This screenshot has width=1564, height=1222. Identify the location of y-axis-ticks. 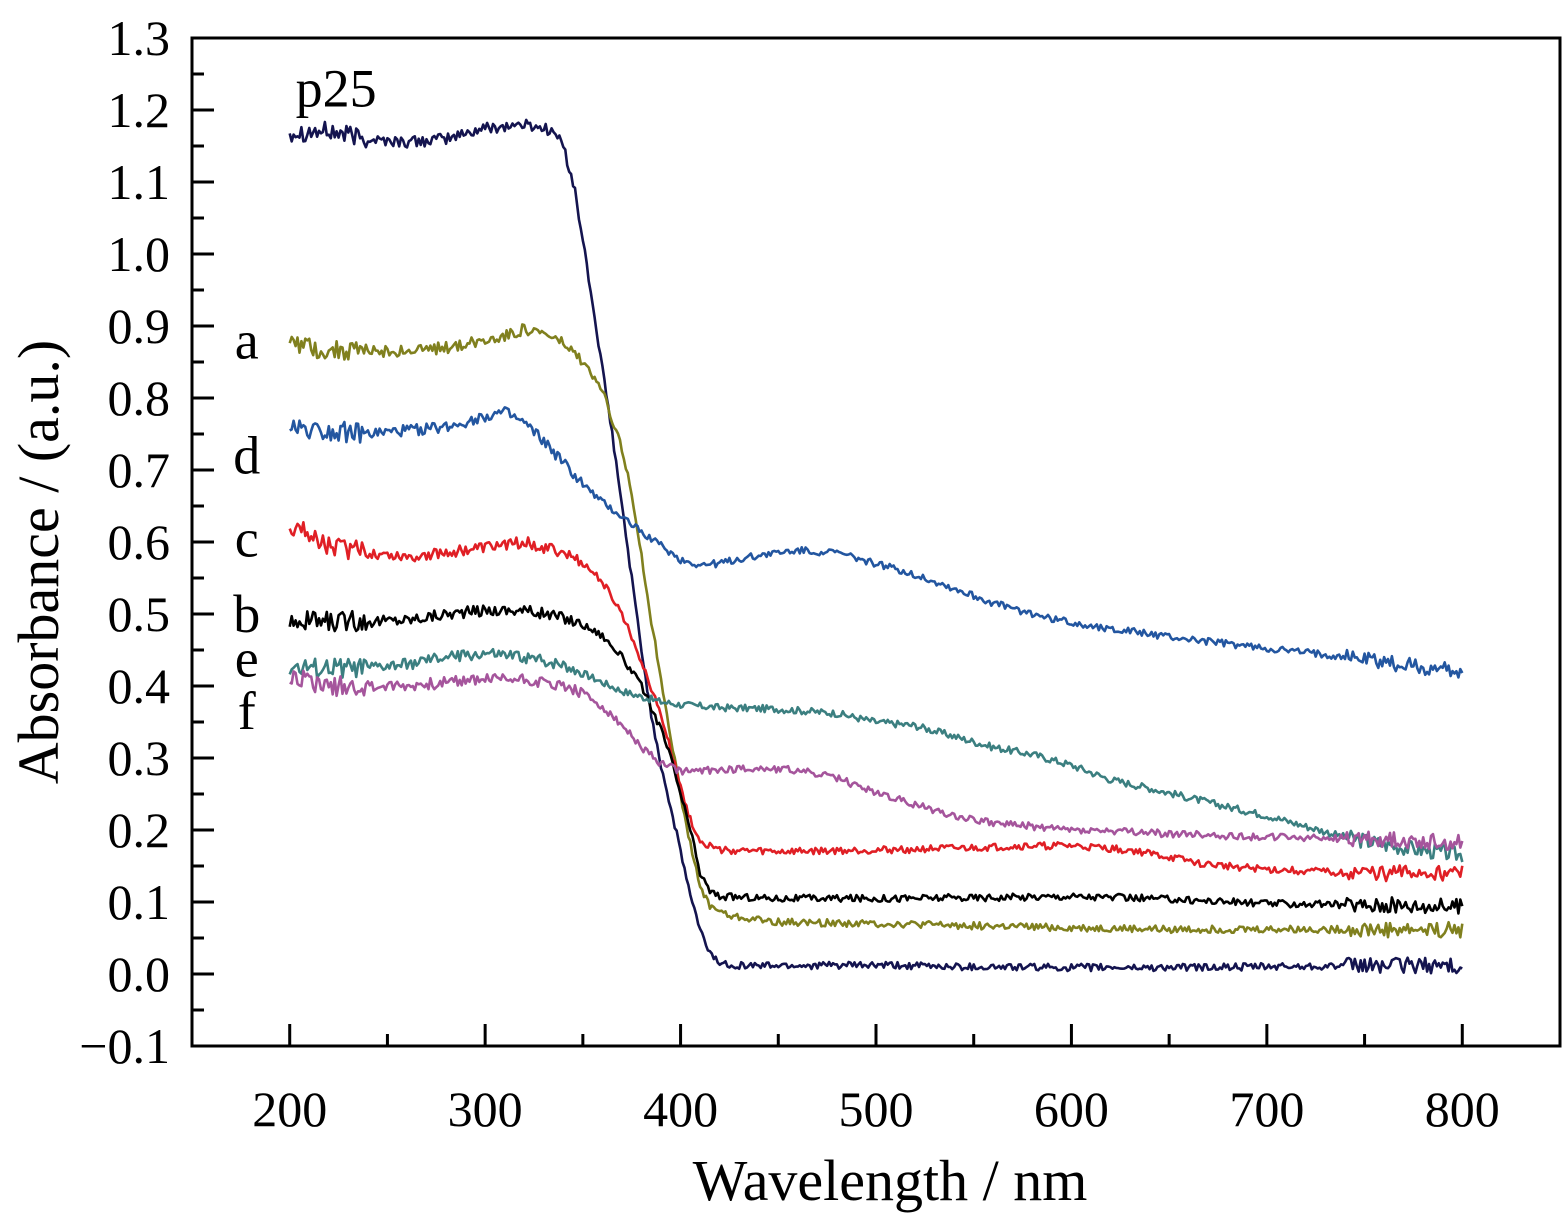
(203, 542).